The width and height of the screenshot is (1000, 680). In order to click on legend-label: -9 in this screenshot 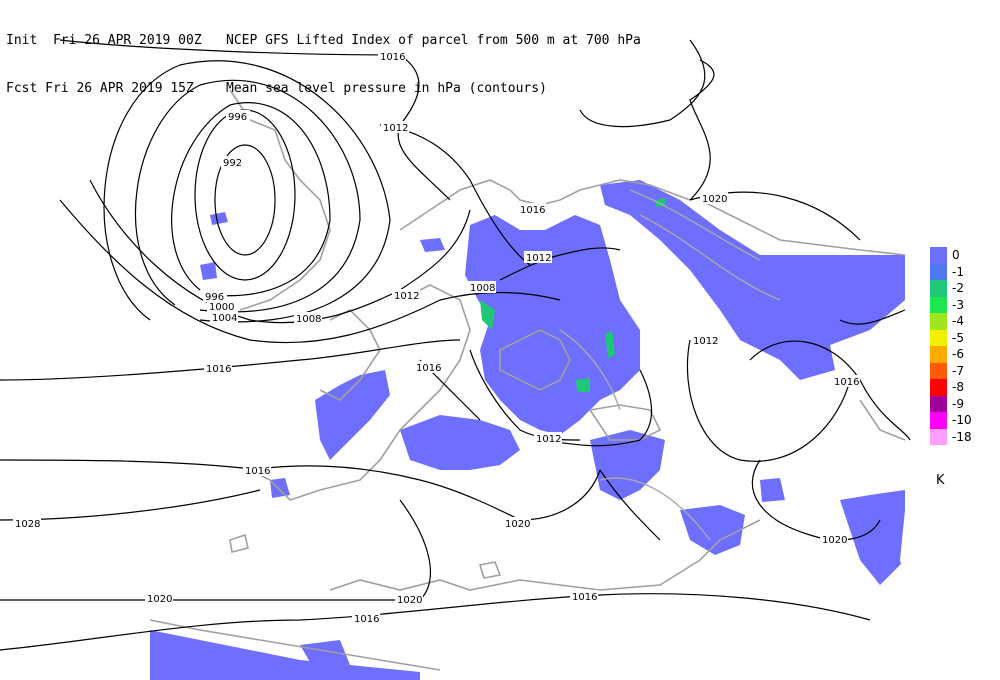, I will do `click(958, 403)`.